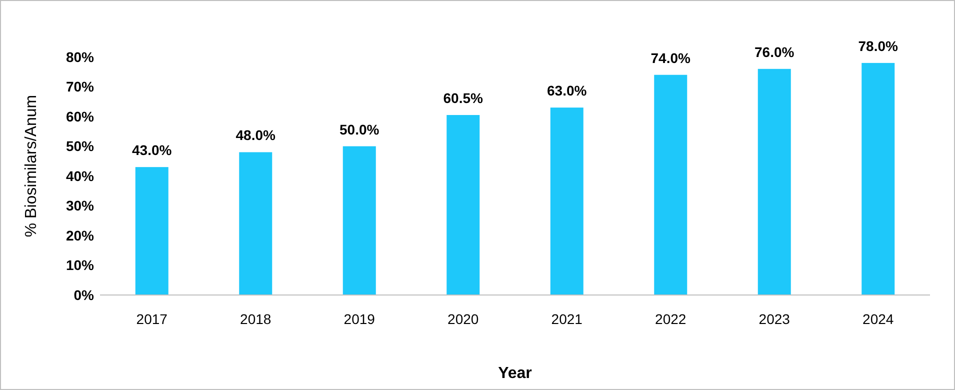  I want to click on x-tick-label: 2023, so click(774, 319).